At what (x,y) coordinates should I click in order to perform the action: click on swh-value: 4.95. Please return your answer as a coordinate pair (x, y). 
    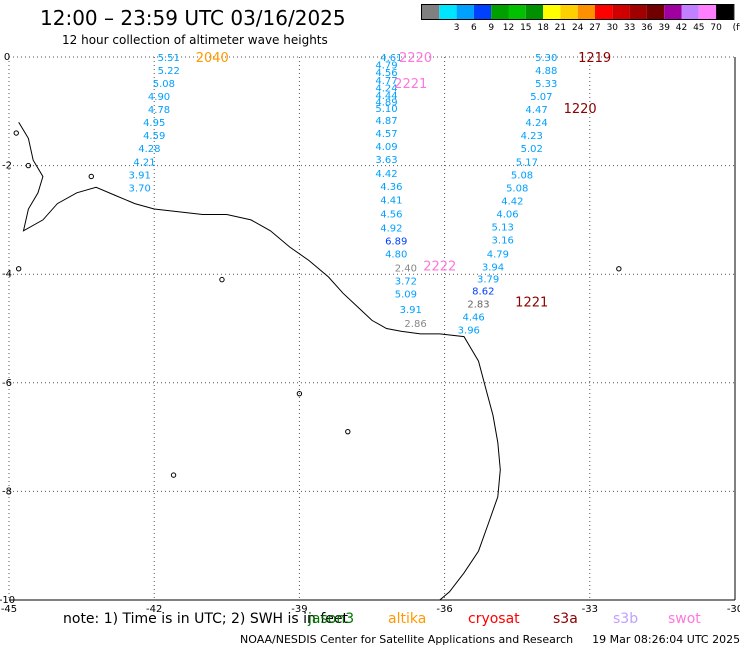
    Looking at the image, I should click on (154, 123).